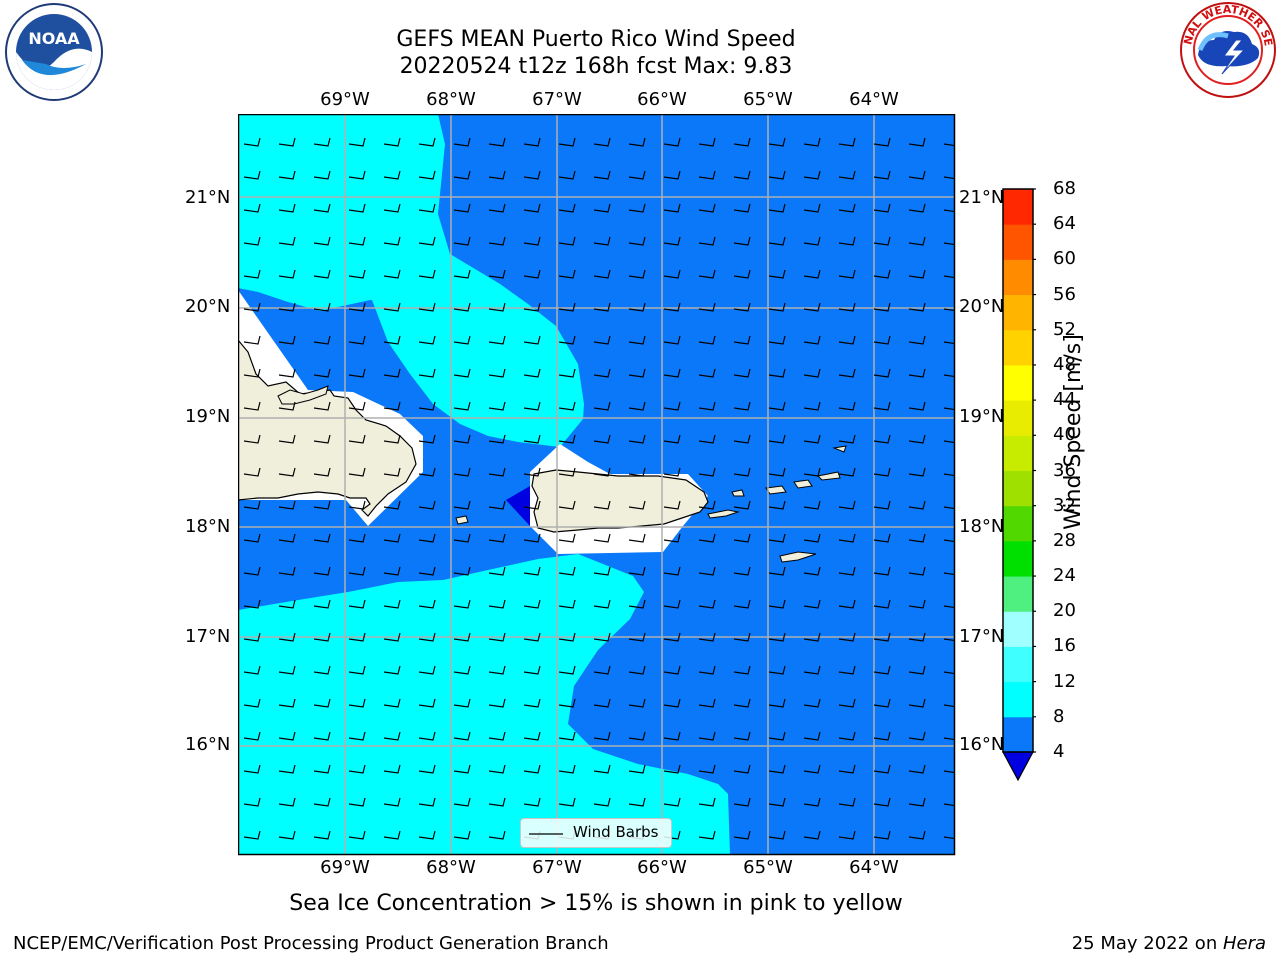 This screenshot has width=1280, height=960. Describe the element at coordinates (345, 99) in the screenshot. I see `lon-label-top-69: 69°W` at that location.